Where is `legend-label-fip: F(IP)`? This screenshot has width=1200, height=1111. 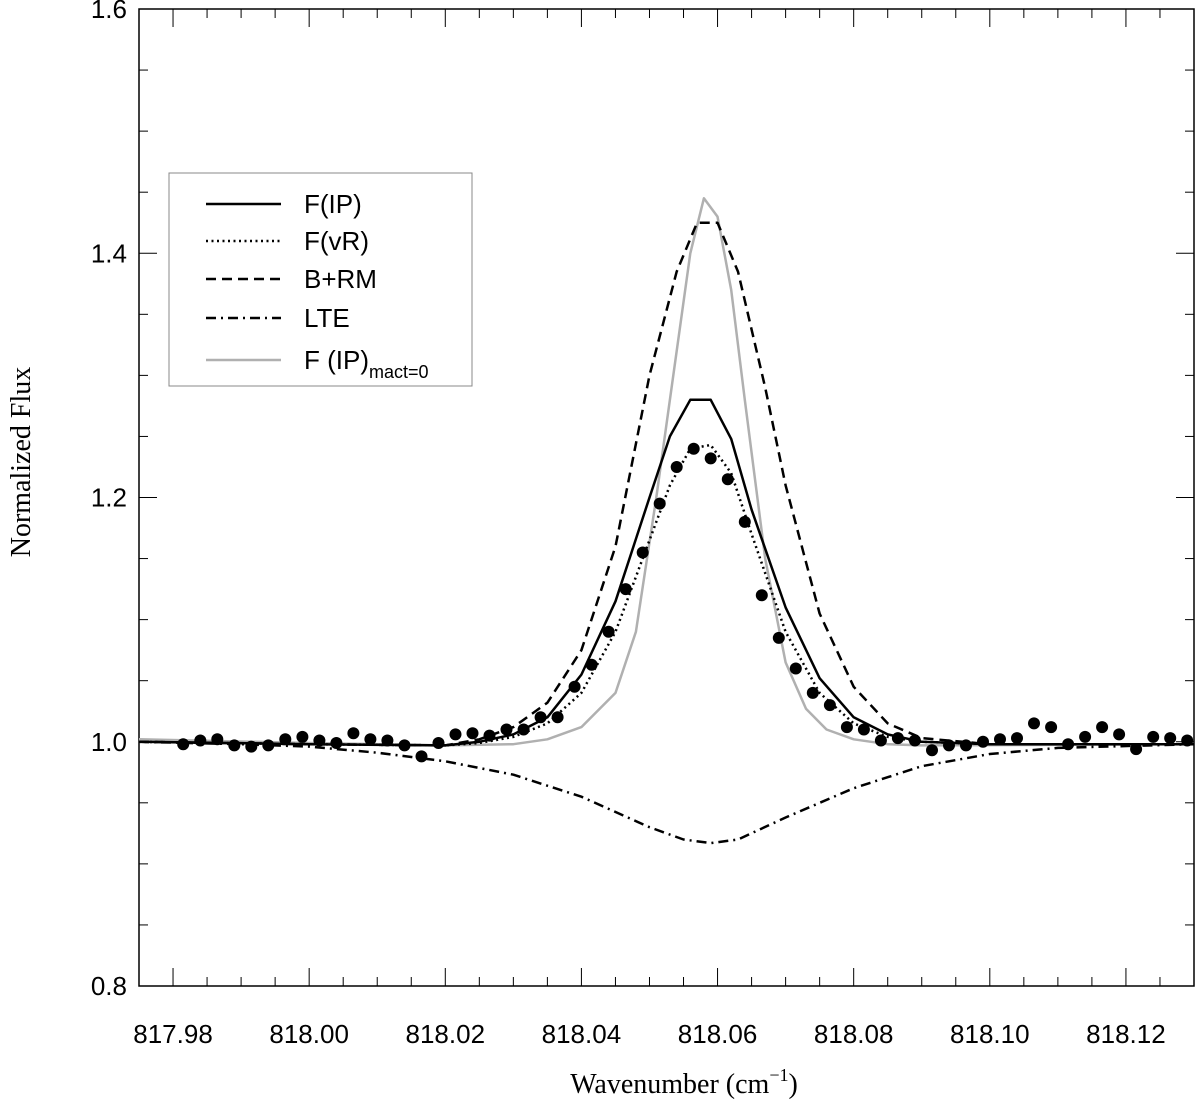 legend-label-fip: F(IP) is located at coordinates (333, 204).